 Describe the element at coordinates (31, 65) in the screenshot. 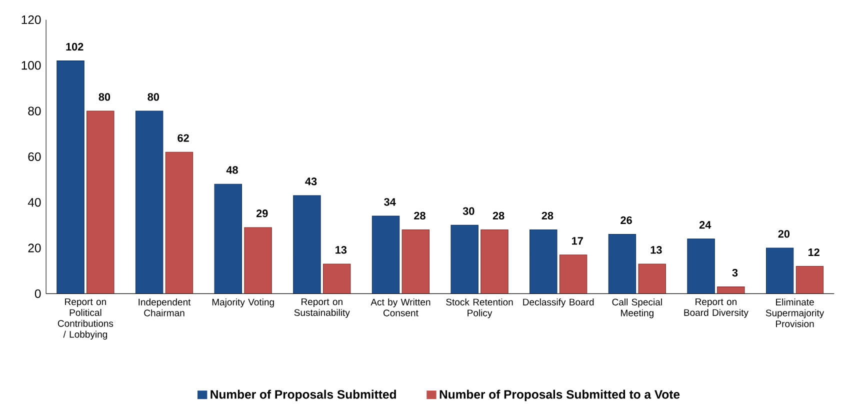

I see `y-tick-label: 100` at that location.